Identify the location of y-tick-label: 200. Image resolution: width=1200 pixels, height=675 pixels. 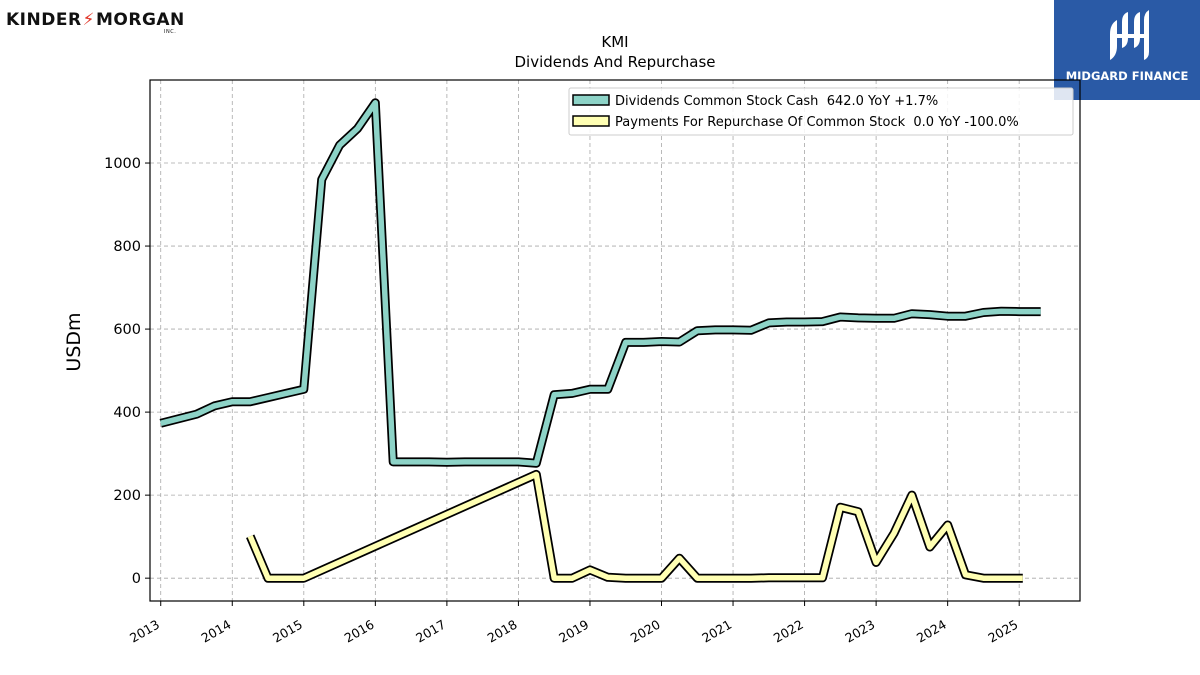
(127, 496).